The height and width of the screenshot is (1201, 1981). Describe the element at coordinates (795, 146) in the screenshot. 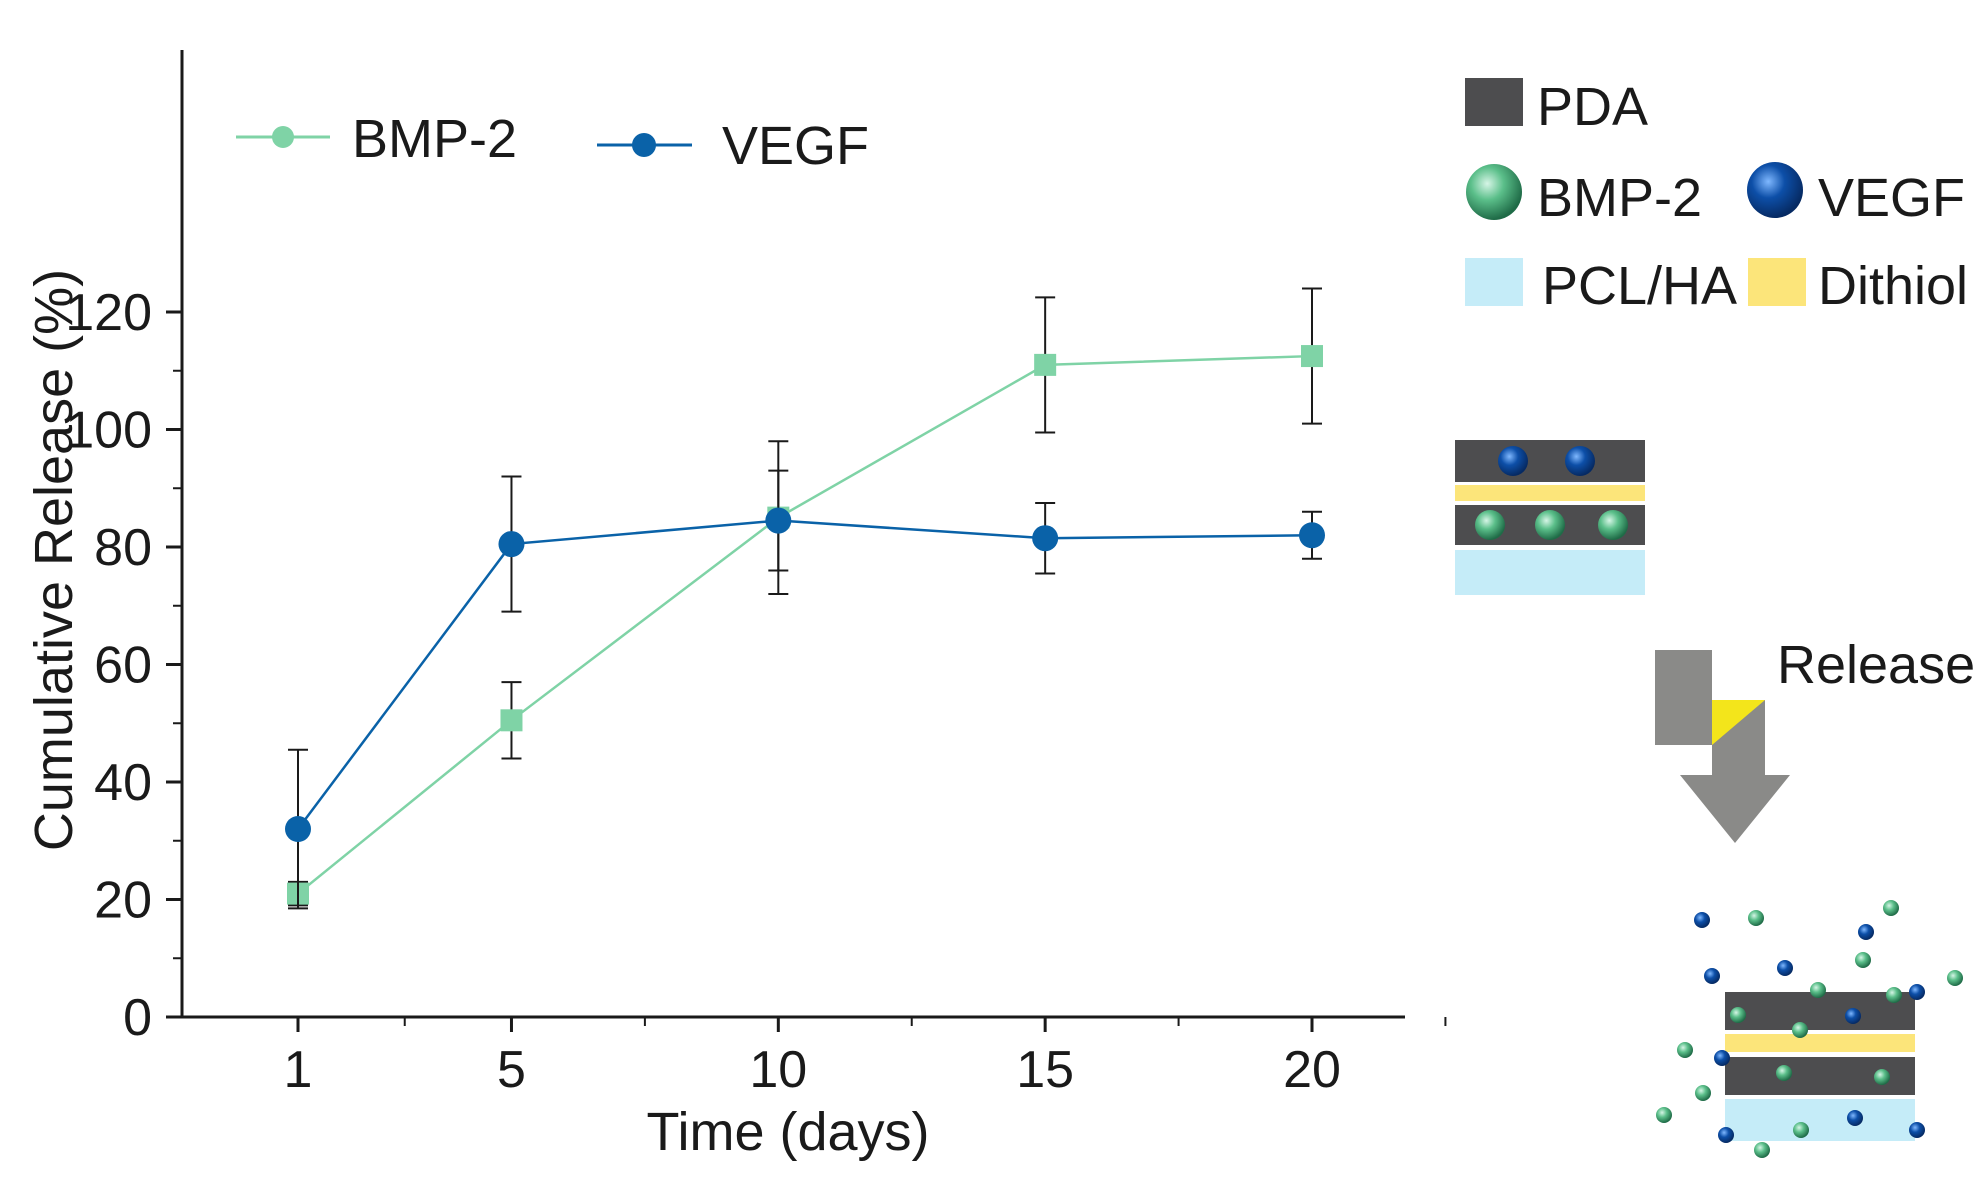

I see `legend-vegf-label: VEGF` at that location.